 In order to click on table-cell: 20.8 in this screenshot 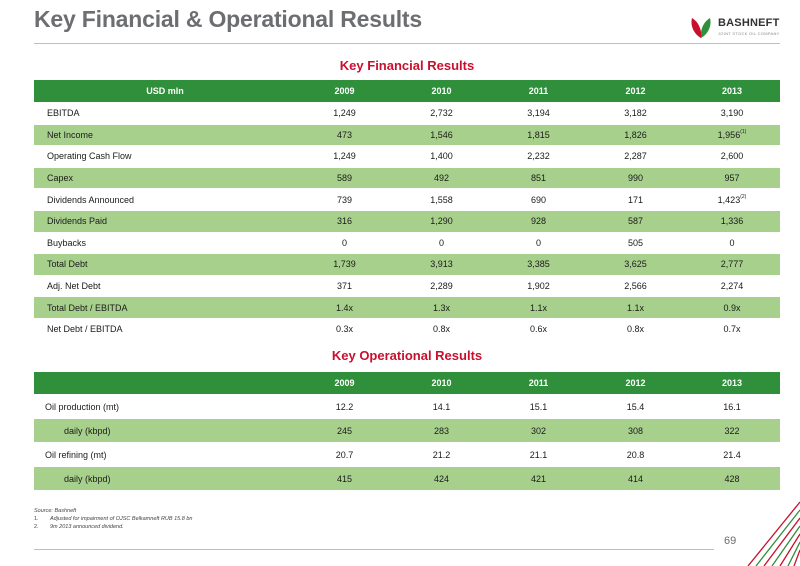, I will do `click(635, 454)`.